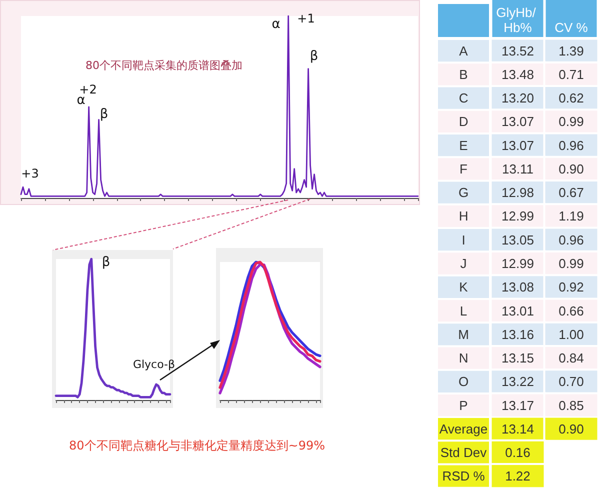 The width and height of the screenshot is (600, 488). Describe the element at coordinates (517, 287) in the screenshot. I see `data-label: 13.08` at that location.